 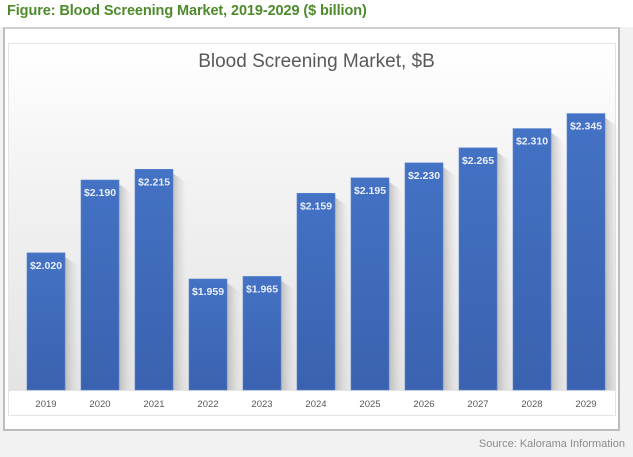 What do you see at coordinates (551, 444) in the screenshot?
I see `source-note: Source: Kalorama Information` at bounding box center [551, 444].